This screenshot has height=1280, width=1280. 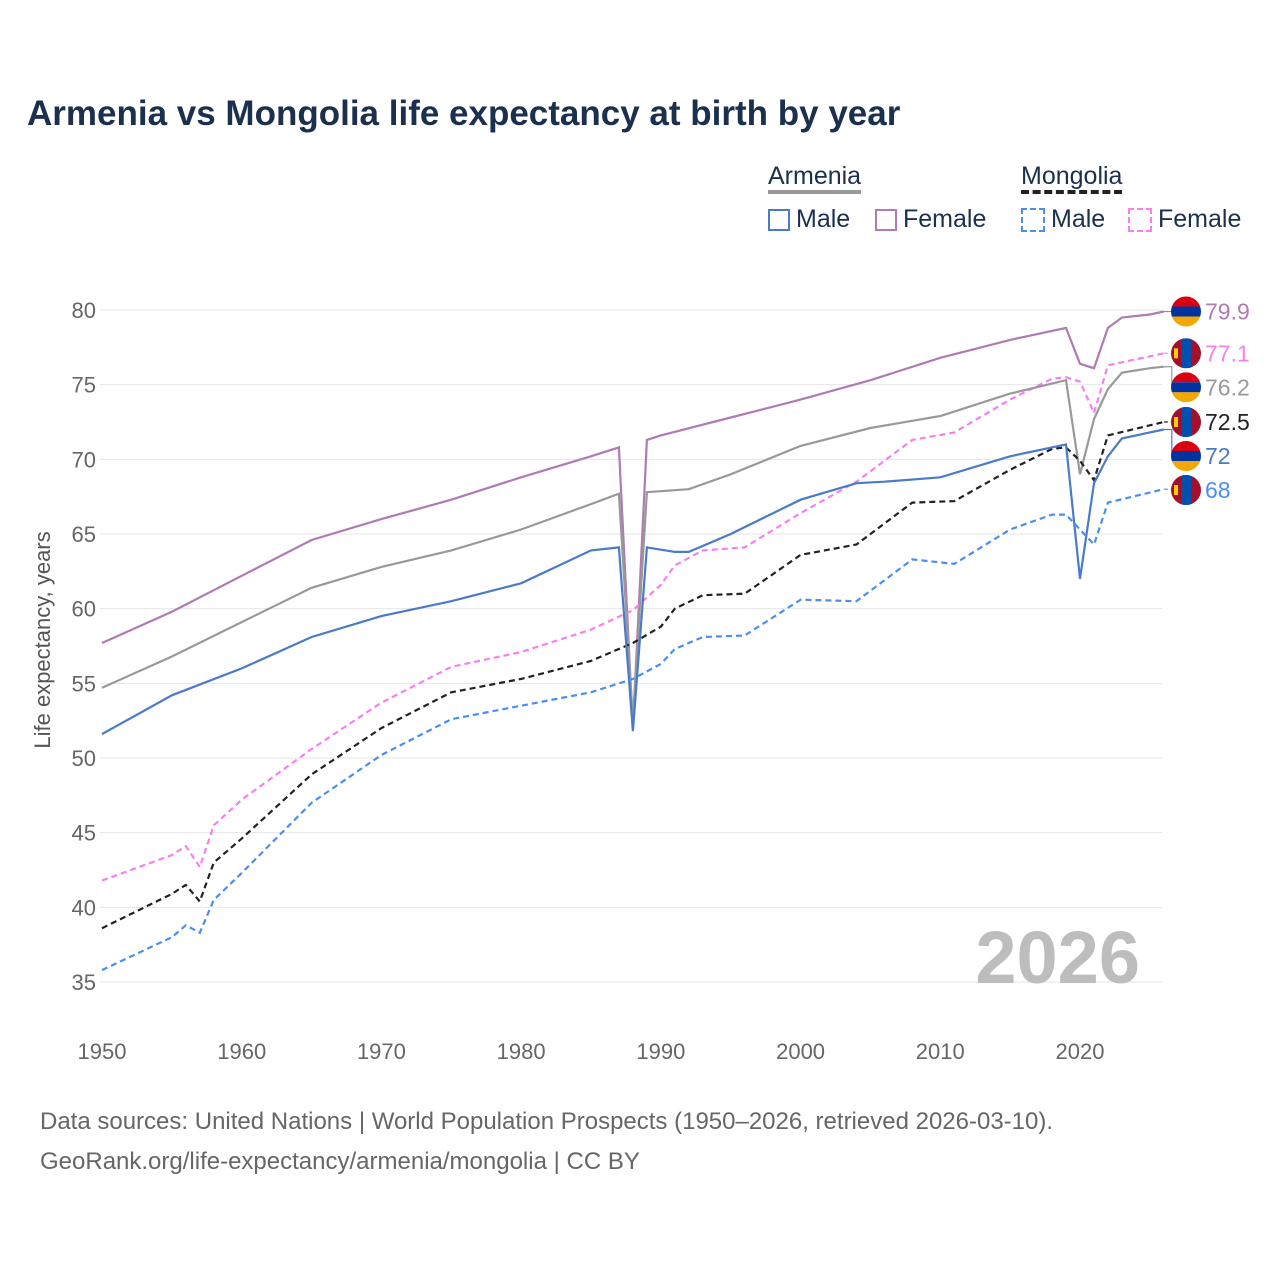 What do you see at coordinates (521, 1051) in the screenshot?
I see `x-tick-label: 1980` at bounding box center [521, 1051].